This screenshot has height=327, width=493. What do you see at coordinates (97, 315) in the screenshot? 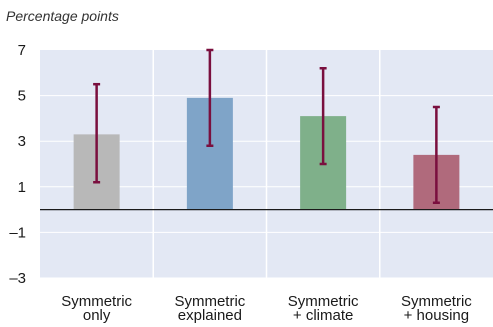
I see `x-category-label: only` at bounding box center [97, 315].